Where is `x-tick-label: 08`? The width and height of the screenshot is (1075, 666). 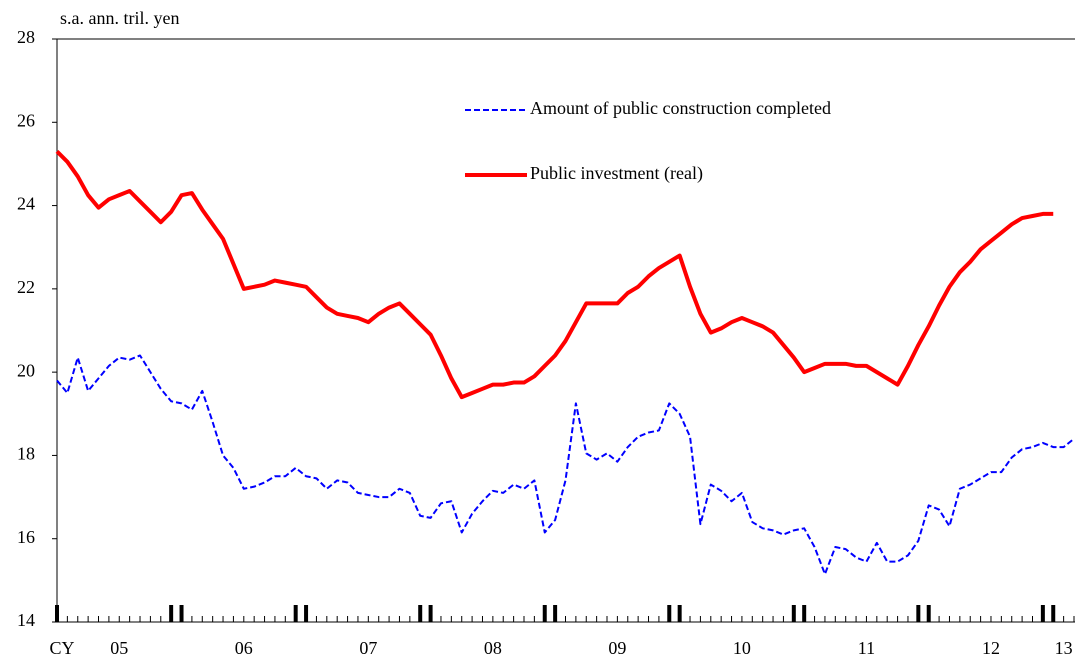 x-tick-label: 08 is located at coordinates (493, 648).